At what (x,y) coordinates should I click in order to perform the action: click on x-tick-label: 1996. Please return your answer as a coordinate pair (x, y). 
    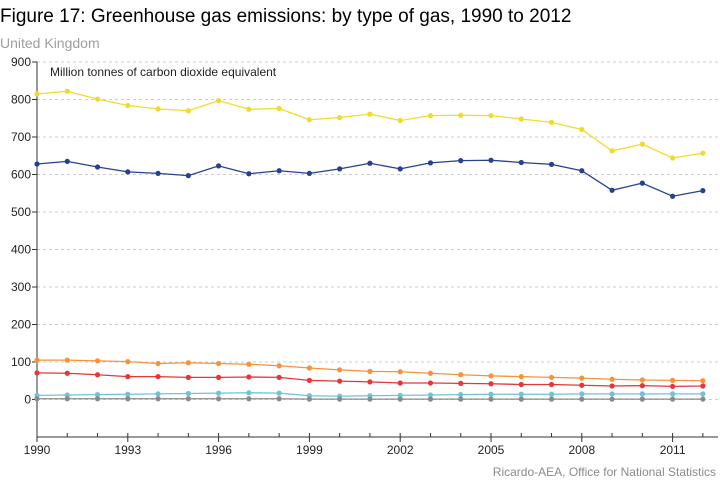
    Looking at the image, I should click on (218, 450).